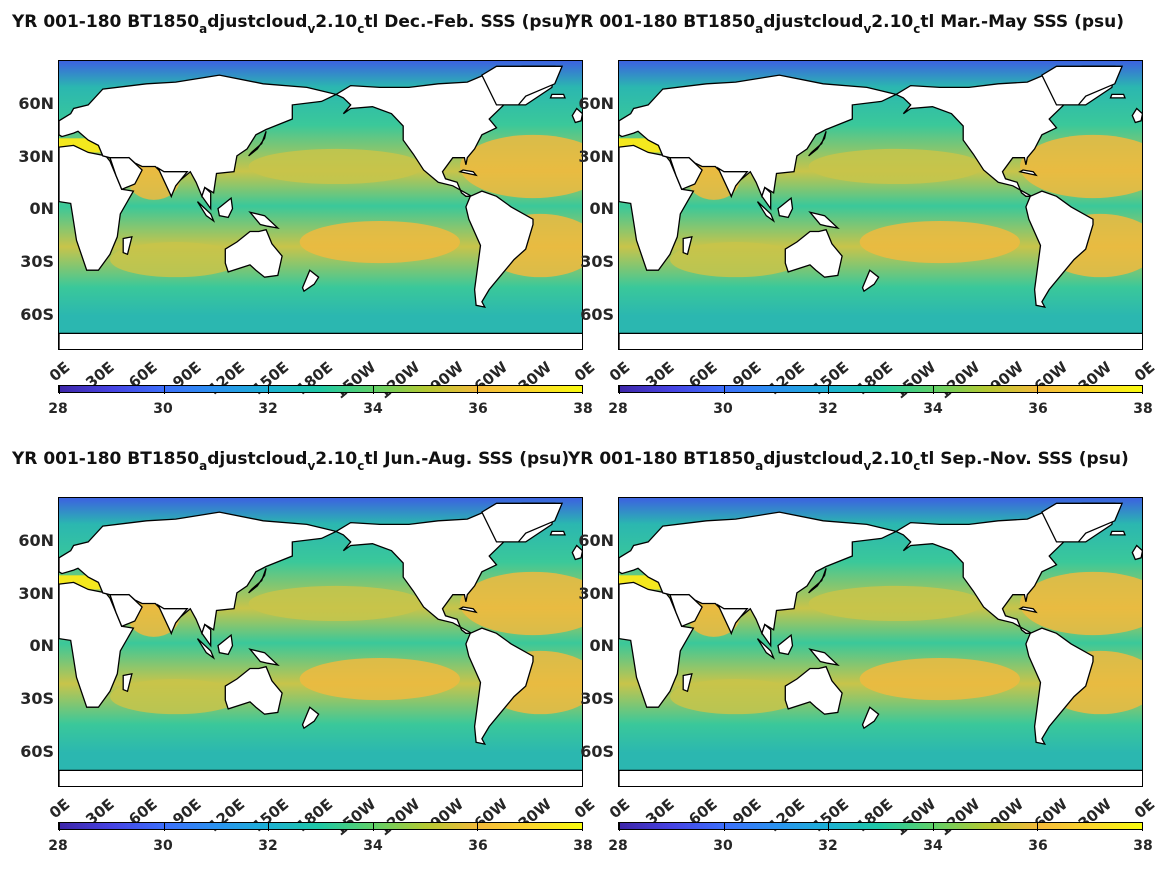 The image size is (1167, 875). I want to click on title-text: tl Jun.-Aug. SSS (psu), so click(467, 459).